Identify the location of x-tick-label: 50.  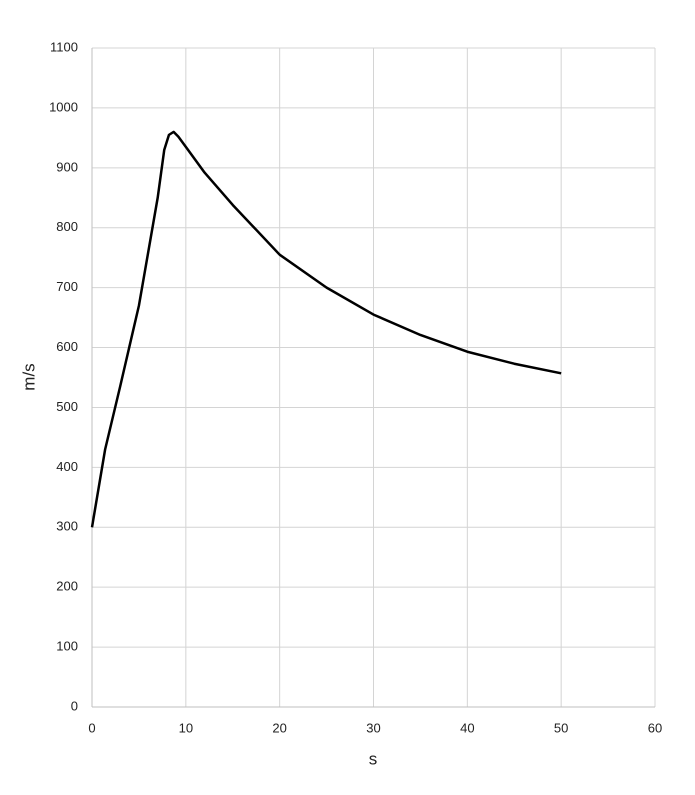
(561, 727).